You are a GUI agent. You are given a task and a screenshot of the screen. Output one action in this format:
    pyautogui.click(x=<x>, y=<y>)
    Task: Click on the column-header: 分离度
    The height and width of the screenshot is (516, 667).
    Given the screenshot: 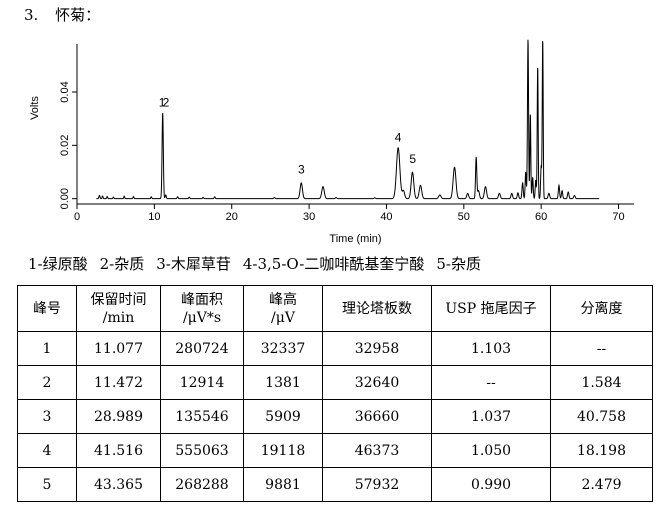 What is the action you would take?
    pyautogui.click(x=601, y=308)
    